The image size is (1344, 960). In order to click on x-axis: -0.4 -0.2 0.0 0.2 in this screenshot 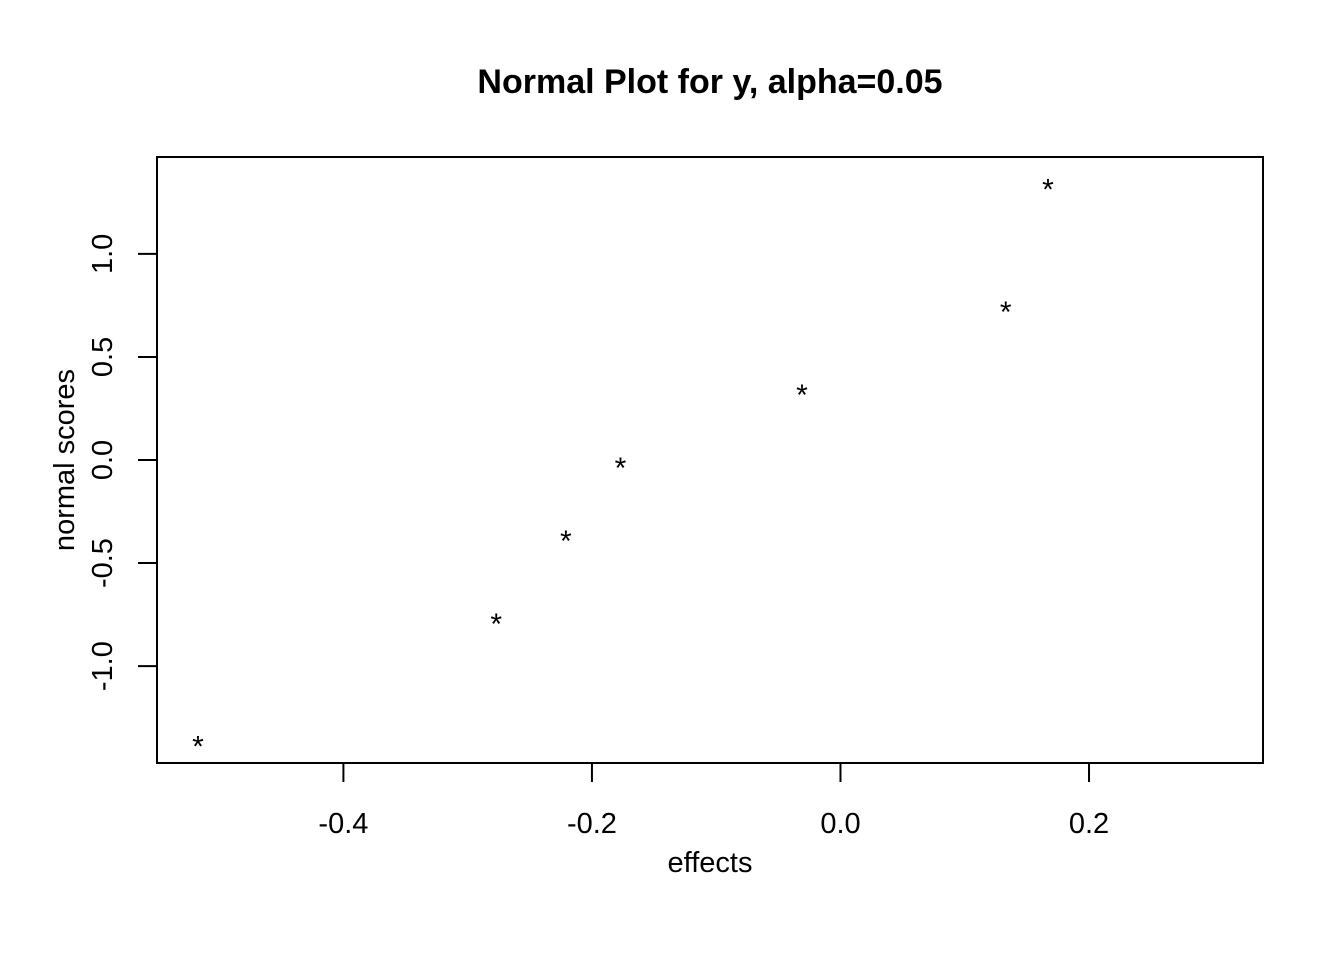, I will do `click(713, 801)`.